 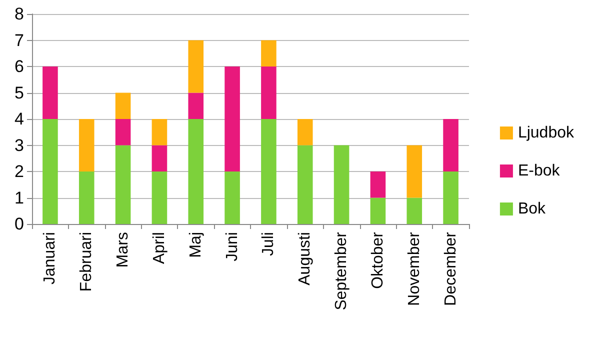 What do you see at coordinates (195, 245) in the screenshot?
I see `x-tick-label: Maj` at bounding box center [195, 245].